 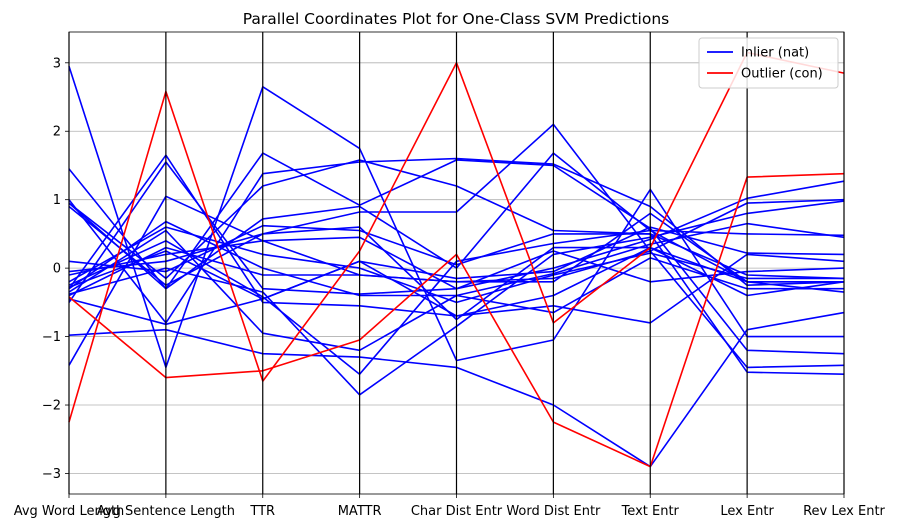 I want to click on y-tick-label: −3, so click(x=51, y=474).